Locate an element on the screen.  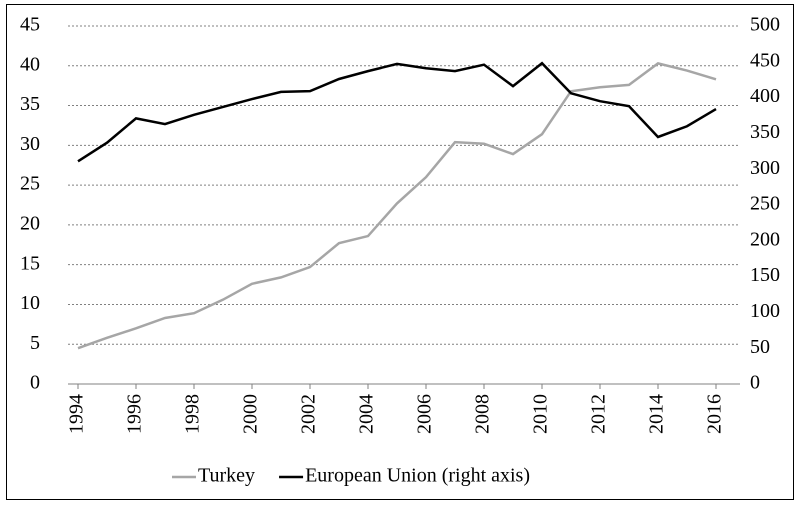
x-tick-label: 2002 is located at coordinates (309, 414).